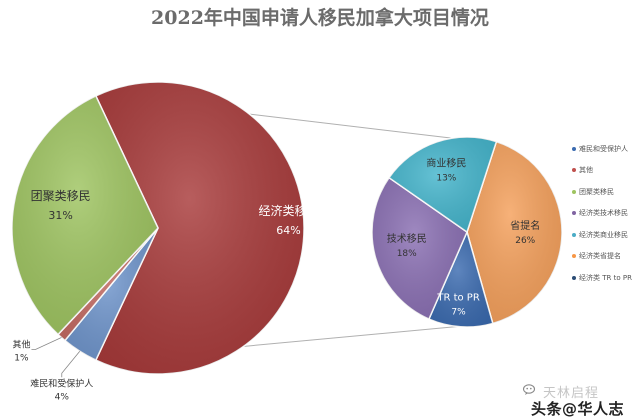  Describe the element at coordinates (288, 230) in the screenshot. I see `pie-value-economic: 64%` at that location.